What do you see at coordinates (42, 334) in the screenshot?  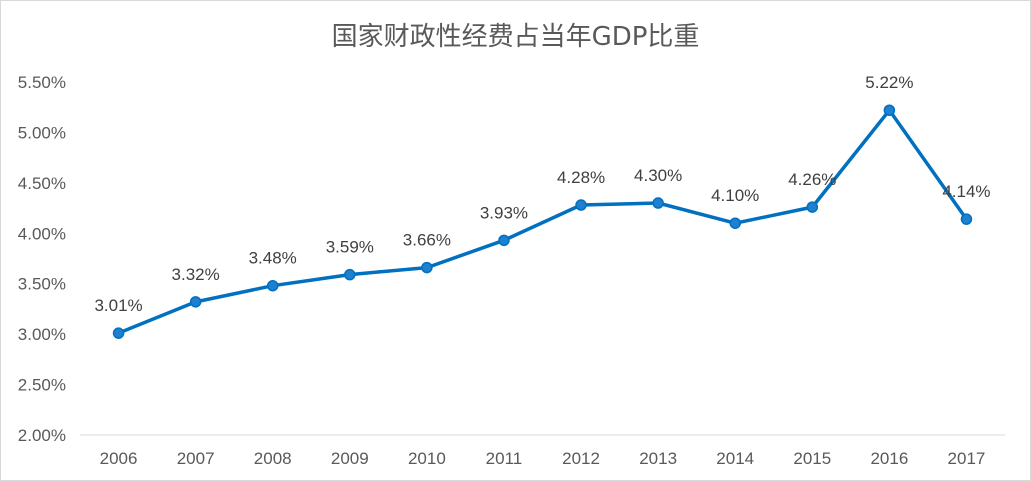 I see `y-tick-label: 3.00%` at bounding box center [42, 334].